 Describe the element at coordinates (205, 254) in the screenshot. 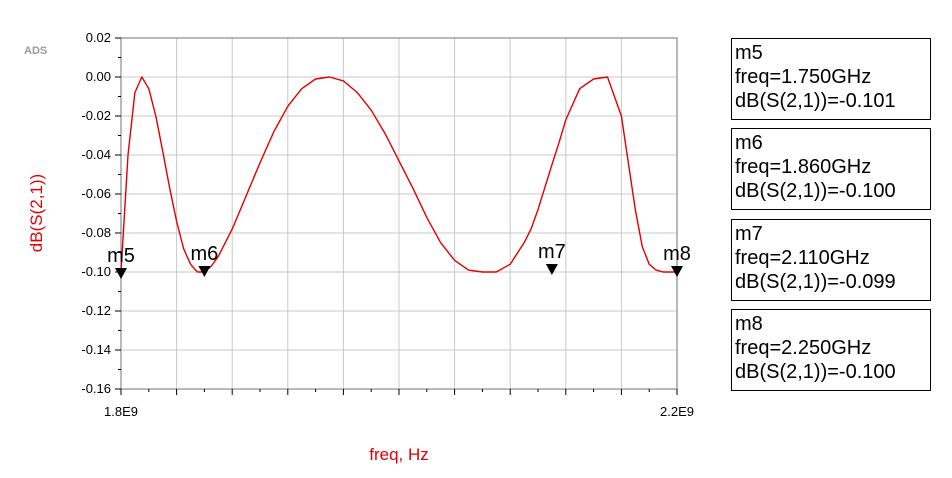

I see `marker-m6-label: m6` at that location.